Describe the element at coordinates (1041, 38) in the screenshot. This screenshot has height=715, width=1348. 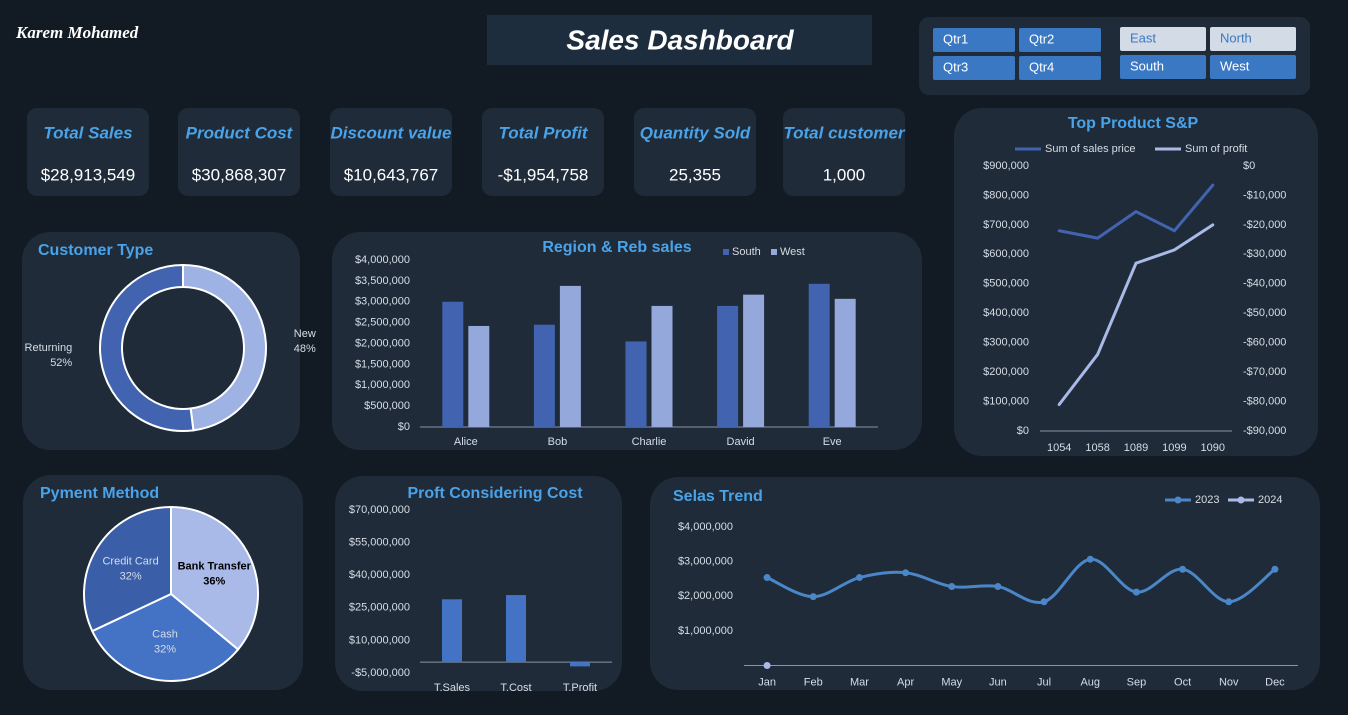
I see `slicer-label: Qtr2` at that location.